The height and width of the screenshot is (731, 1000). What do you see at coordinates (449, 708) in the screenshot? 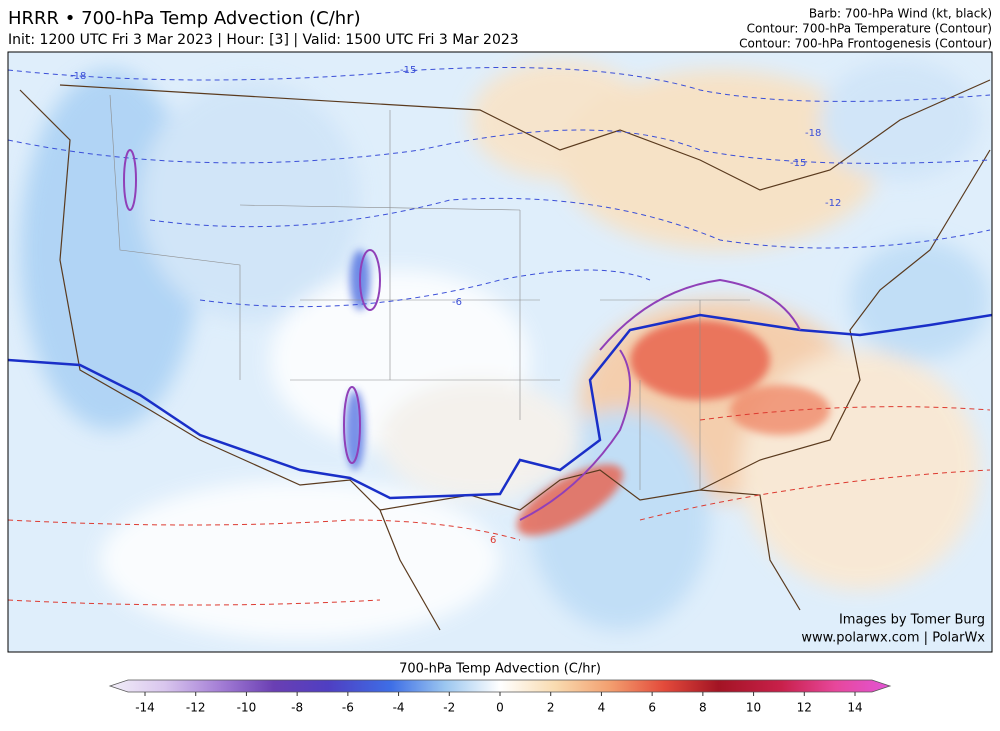
I see `colorbar-tick-label: -2` at bounding box center [449, 708].